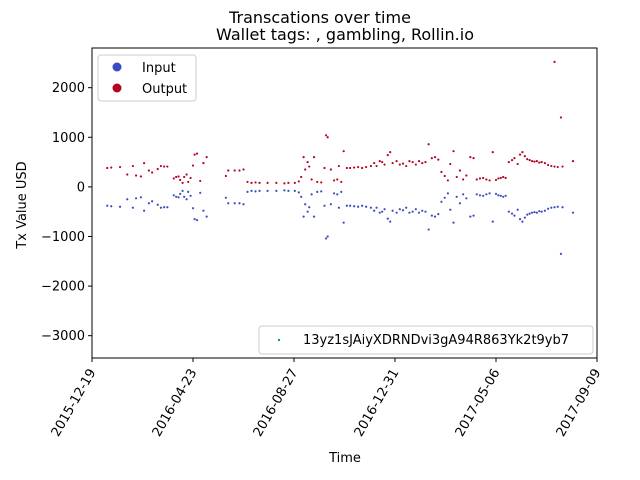  Describe the element at coordinates (159, 68) in the screenshot. I see `legend-input-label: Input` at that location.